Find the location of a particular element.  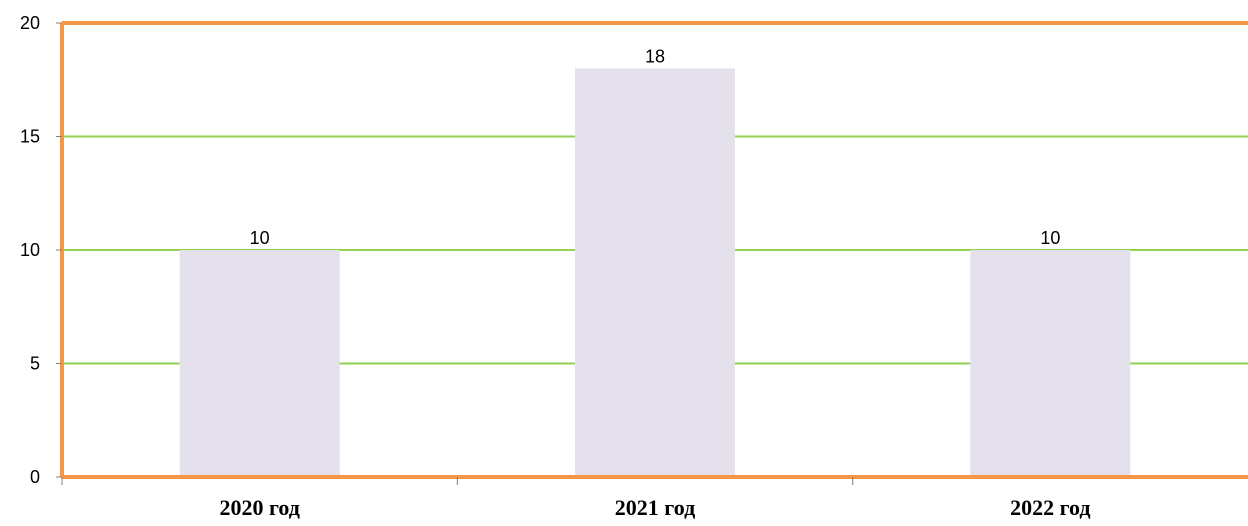

category-label-0: 2020 год is located at coordinates (259, 507).